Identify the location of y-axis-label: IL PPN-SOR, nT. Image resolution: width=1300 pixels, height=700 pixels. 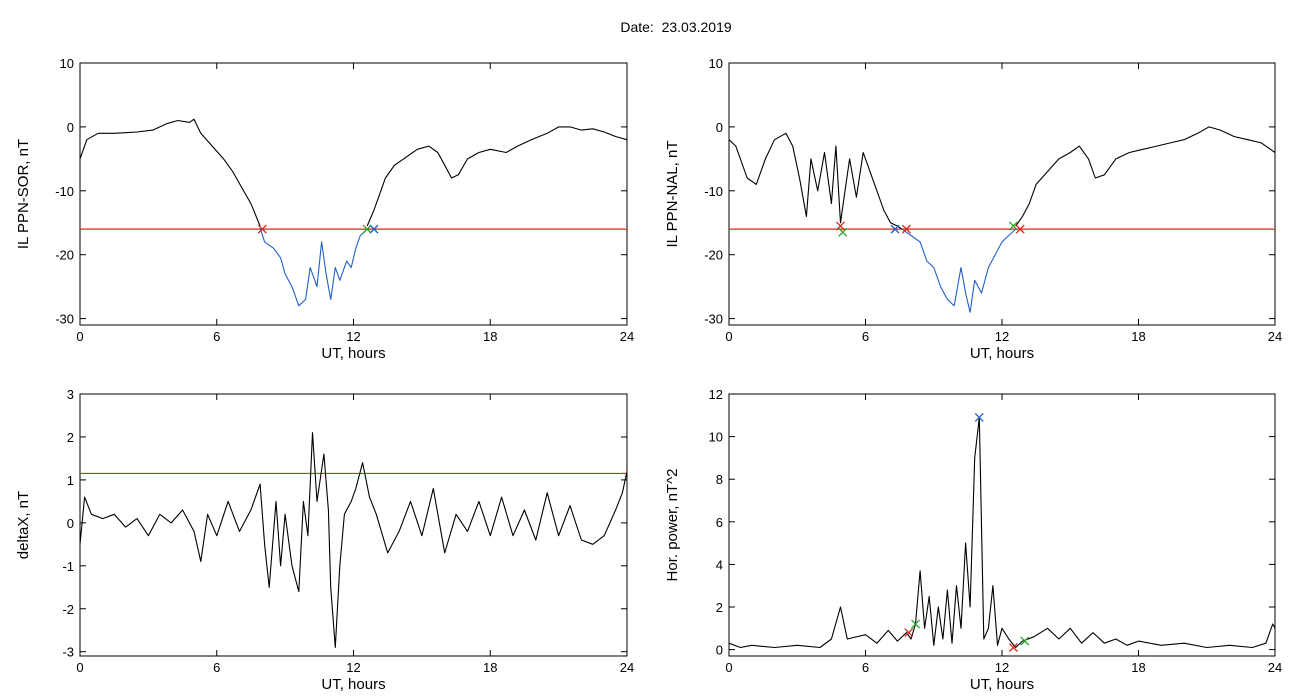
(23, 194).